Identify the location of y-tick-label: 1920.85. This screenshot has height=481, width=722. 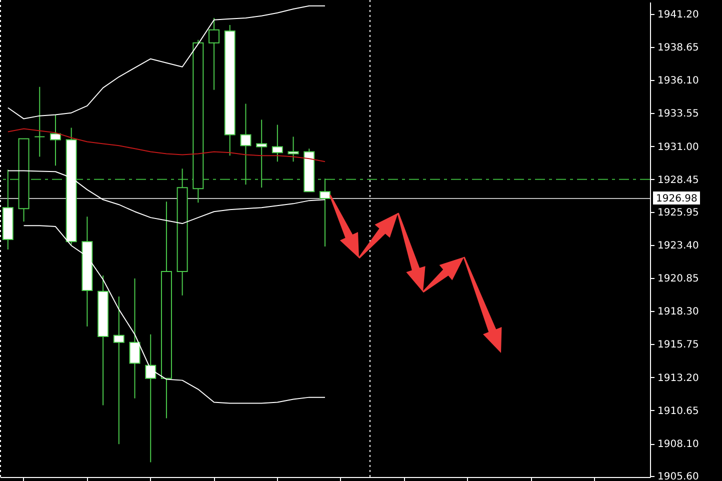
(678, 279).